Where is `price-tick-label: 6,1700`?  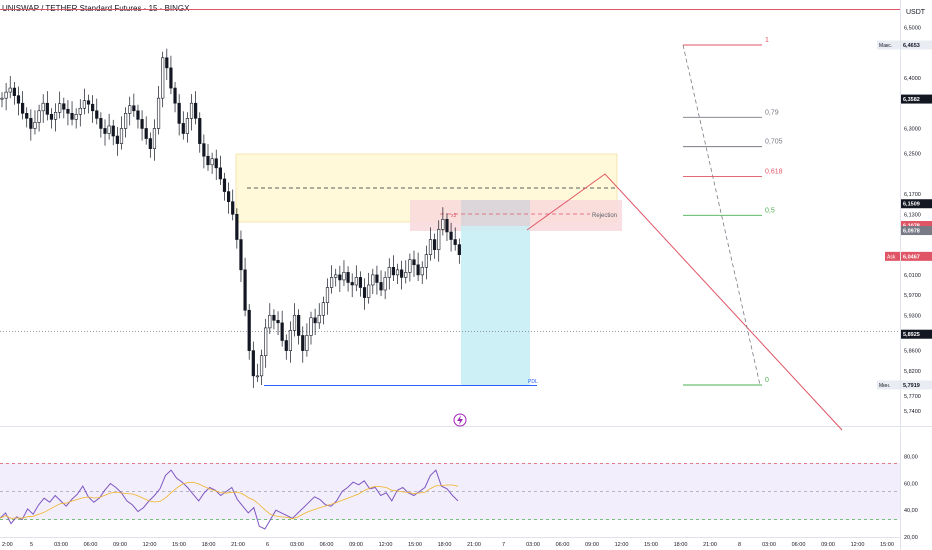
price-tick-label: 6,1700 is located at coordinates (912, 195).